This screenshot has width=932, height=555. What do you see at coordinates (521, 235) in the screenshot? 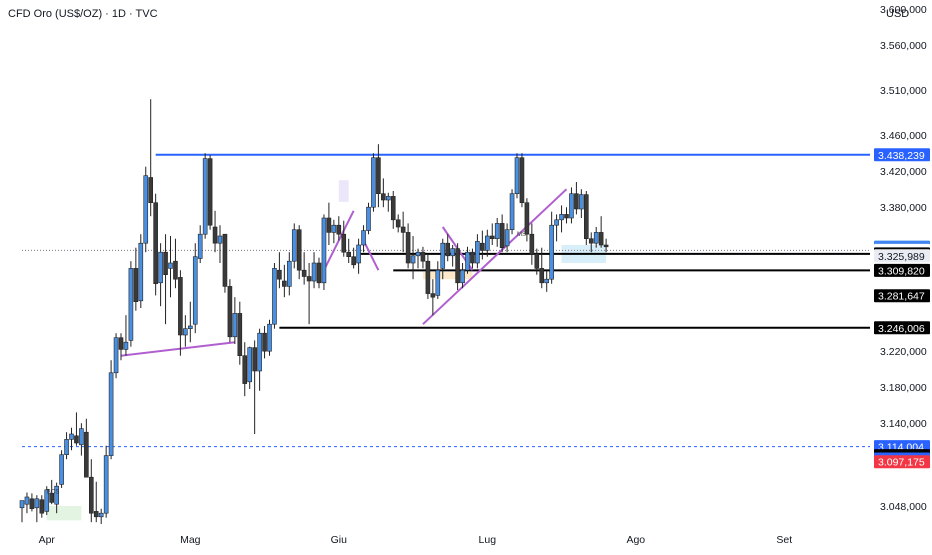
I see `chart-annotation: MS` at bounding box center [521, 235].